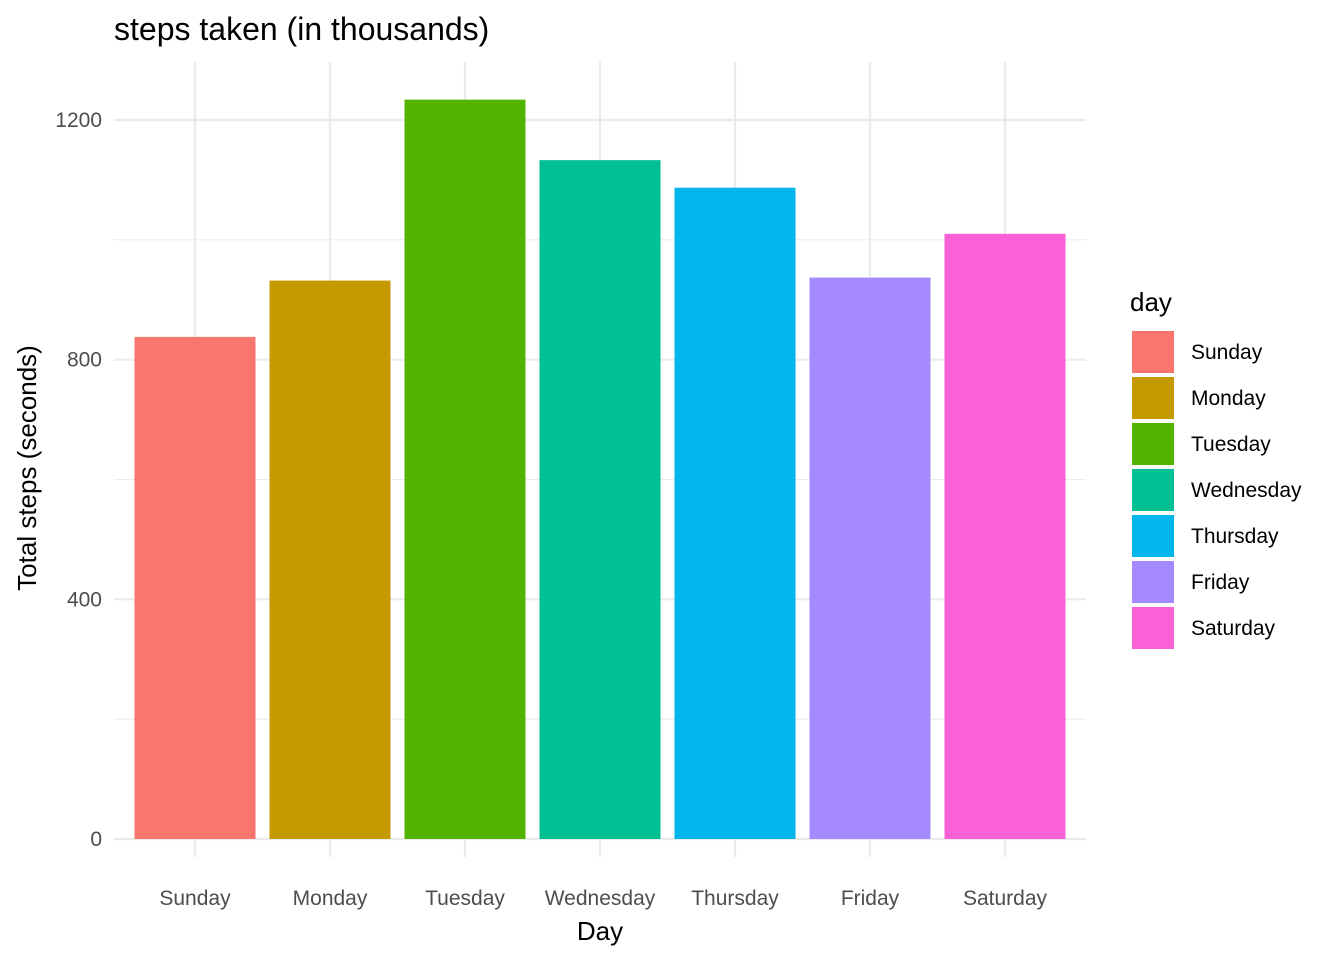  I want to click on legend-key-wednesday, so click(1153, 490).